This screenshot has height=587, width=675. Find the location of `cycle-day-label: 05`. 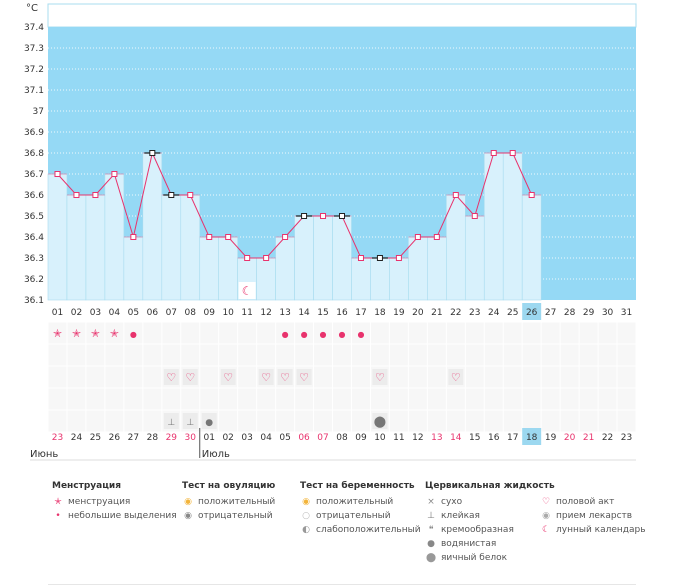

cycle-day-label: 05 is located at coordinates (133, 313).